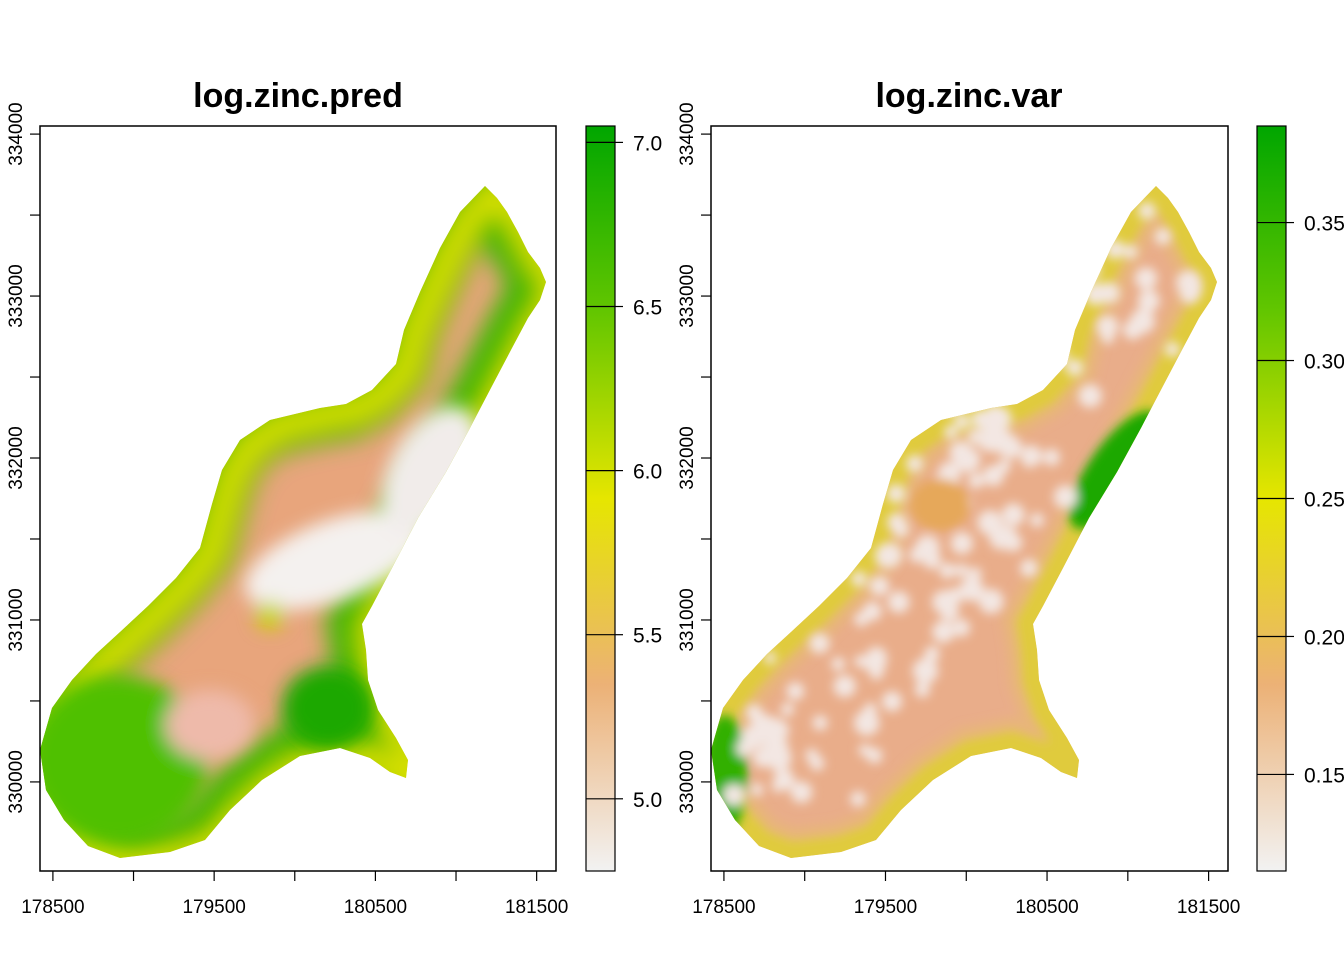 The width and height of the screenshot is (1344, 965). What do you see at coordinates (1324, 224) in the screenshot?
I see `legend-tick-label: 0.35` at bounding box center [1324, 224].